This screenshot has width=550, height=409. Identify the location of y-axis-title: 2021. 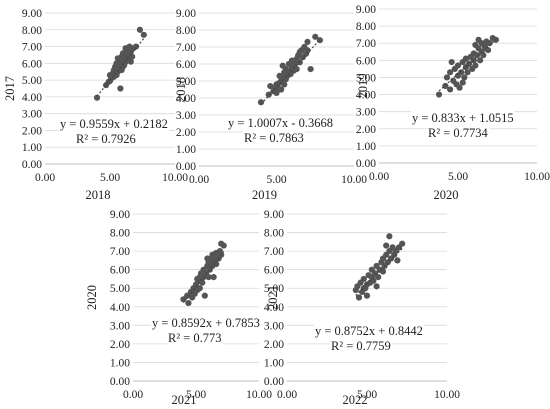
(273, 297).